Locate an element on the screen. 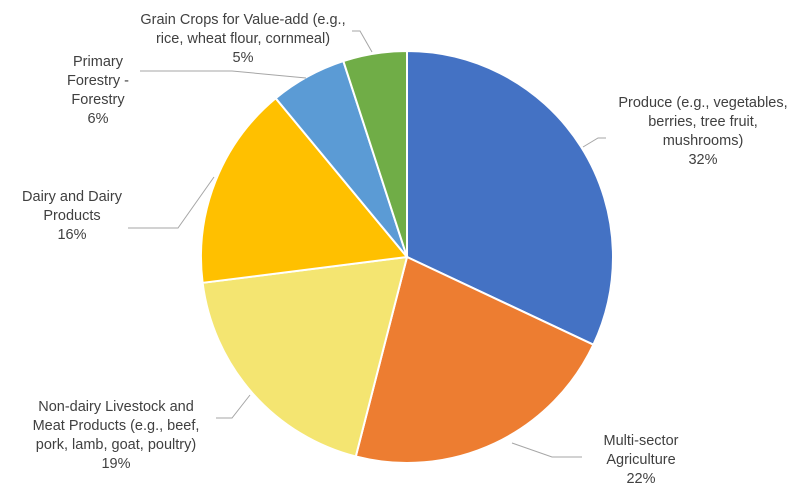 Image resolution: width=806 pixels, height=489 pixels. pie-slice-livestock is located at coordinates (305, 356).